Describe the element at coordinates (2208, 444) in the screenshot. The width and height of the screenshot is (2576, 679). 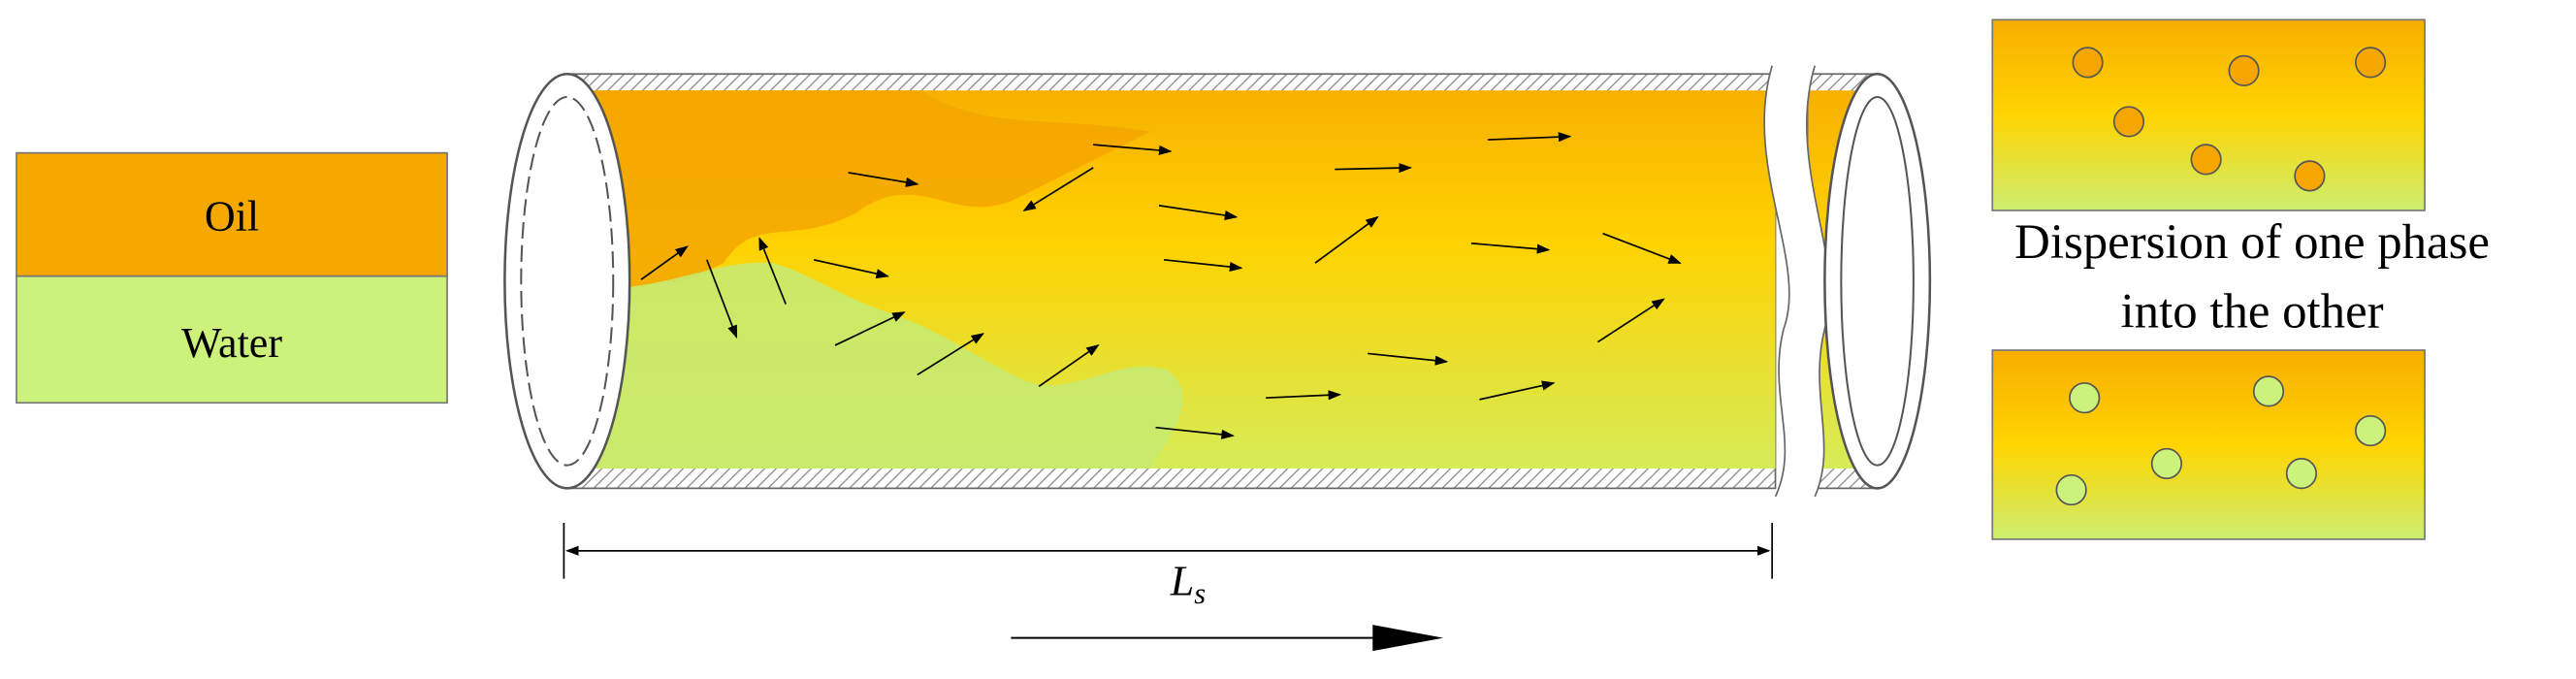
I see `water-in-oil-box` at that location.